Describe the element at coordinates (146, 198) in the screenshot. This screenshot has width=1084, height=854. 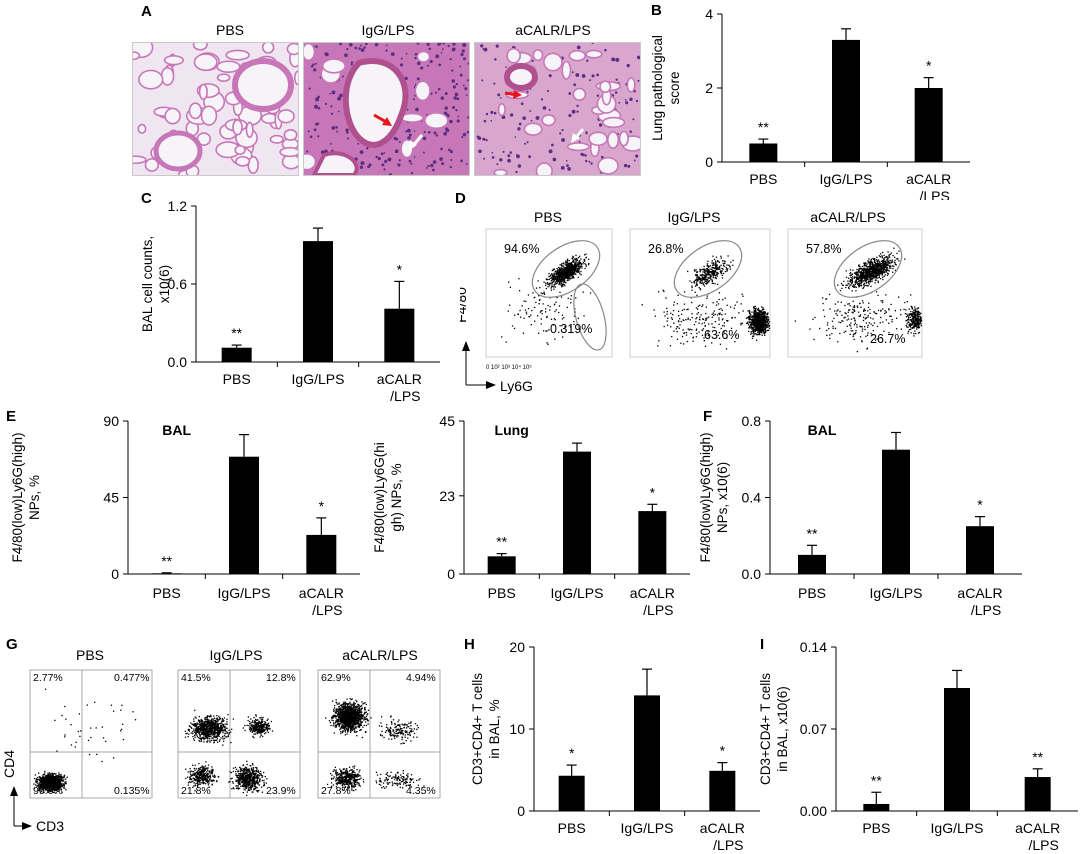
I see `panel-letter-c: C` at that location.